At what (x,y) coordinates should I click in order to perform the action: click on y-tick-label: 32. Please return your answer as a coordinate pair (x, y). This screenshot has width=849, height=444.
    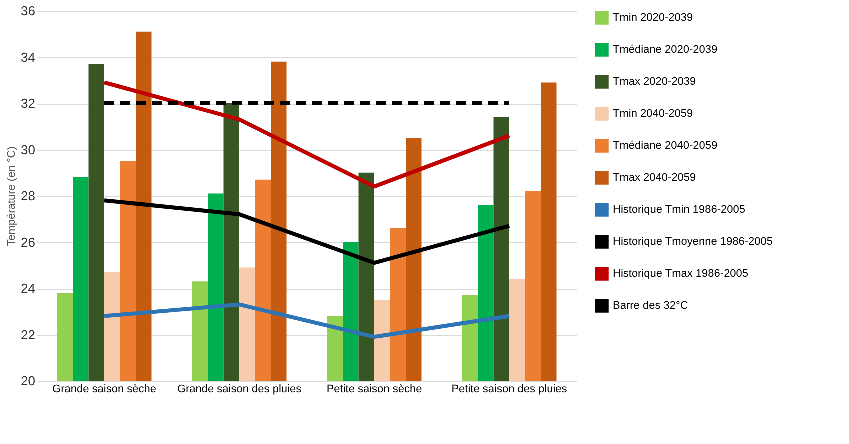
    Looking at the image, I should click on (28, 103).